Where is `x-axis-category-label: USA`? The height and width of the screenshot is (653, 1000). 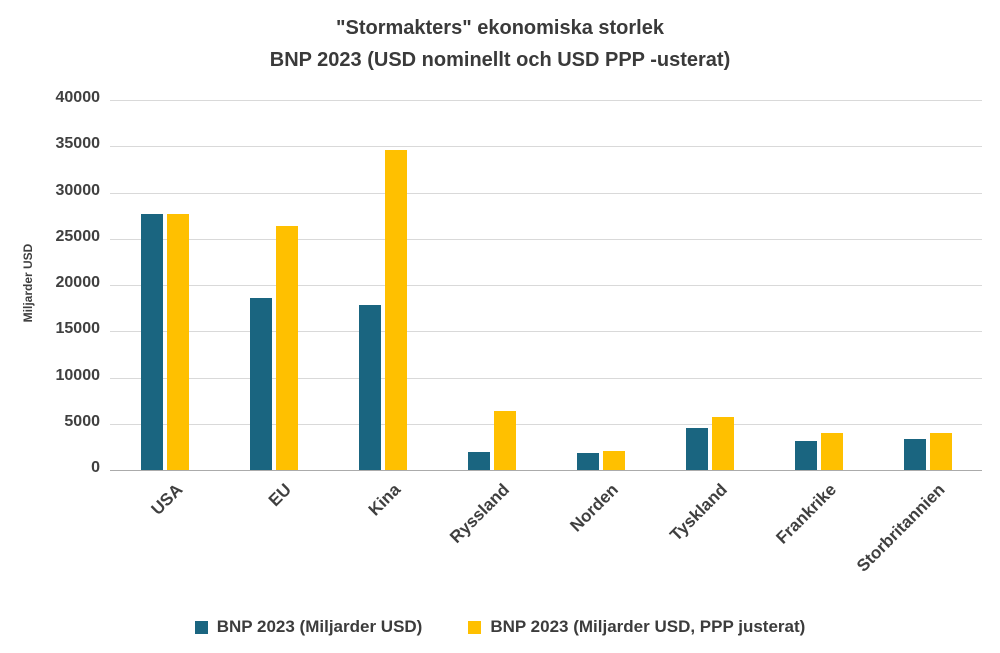 x-axis-category-label: USA is located at coordinates (166, 499).